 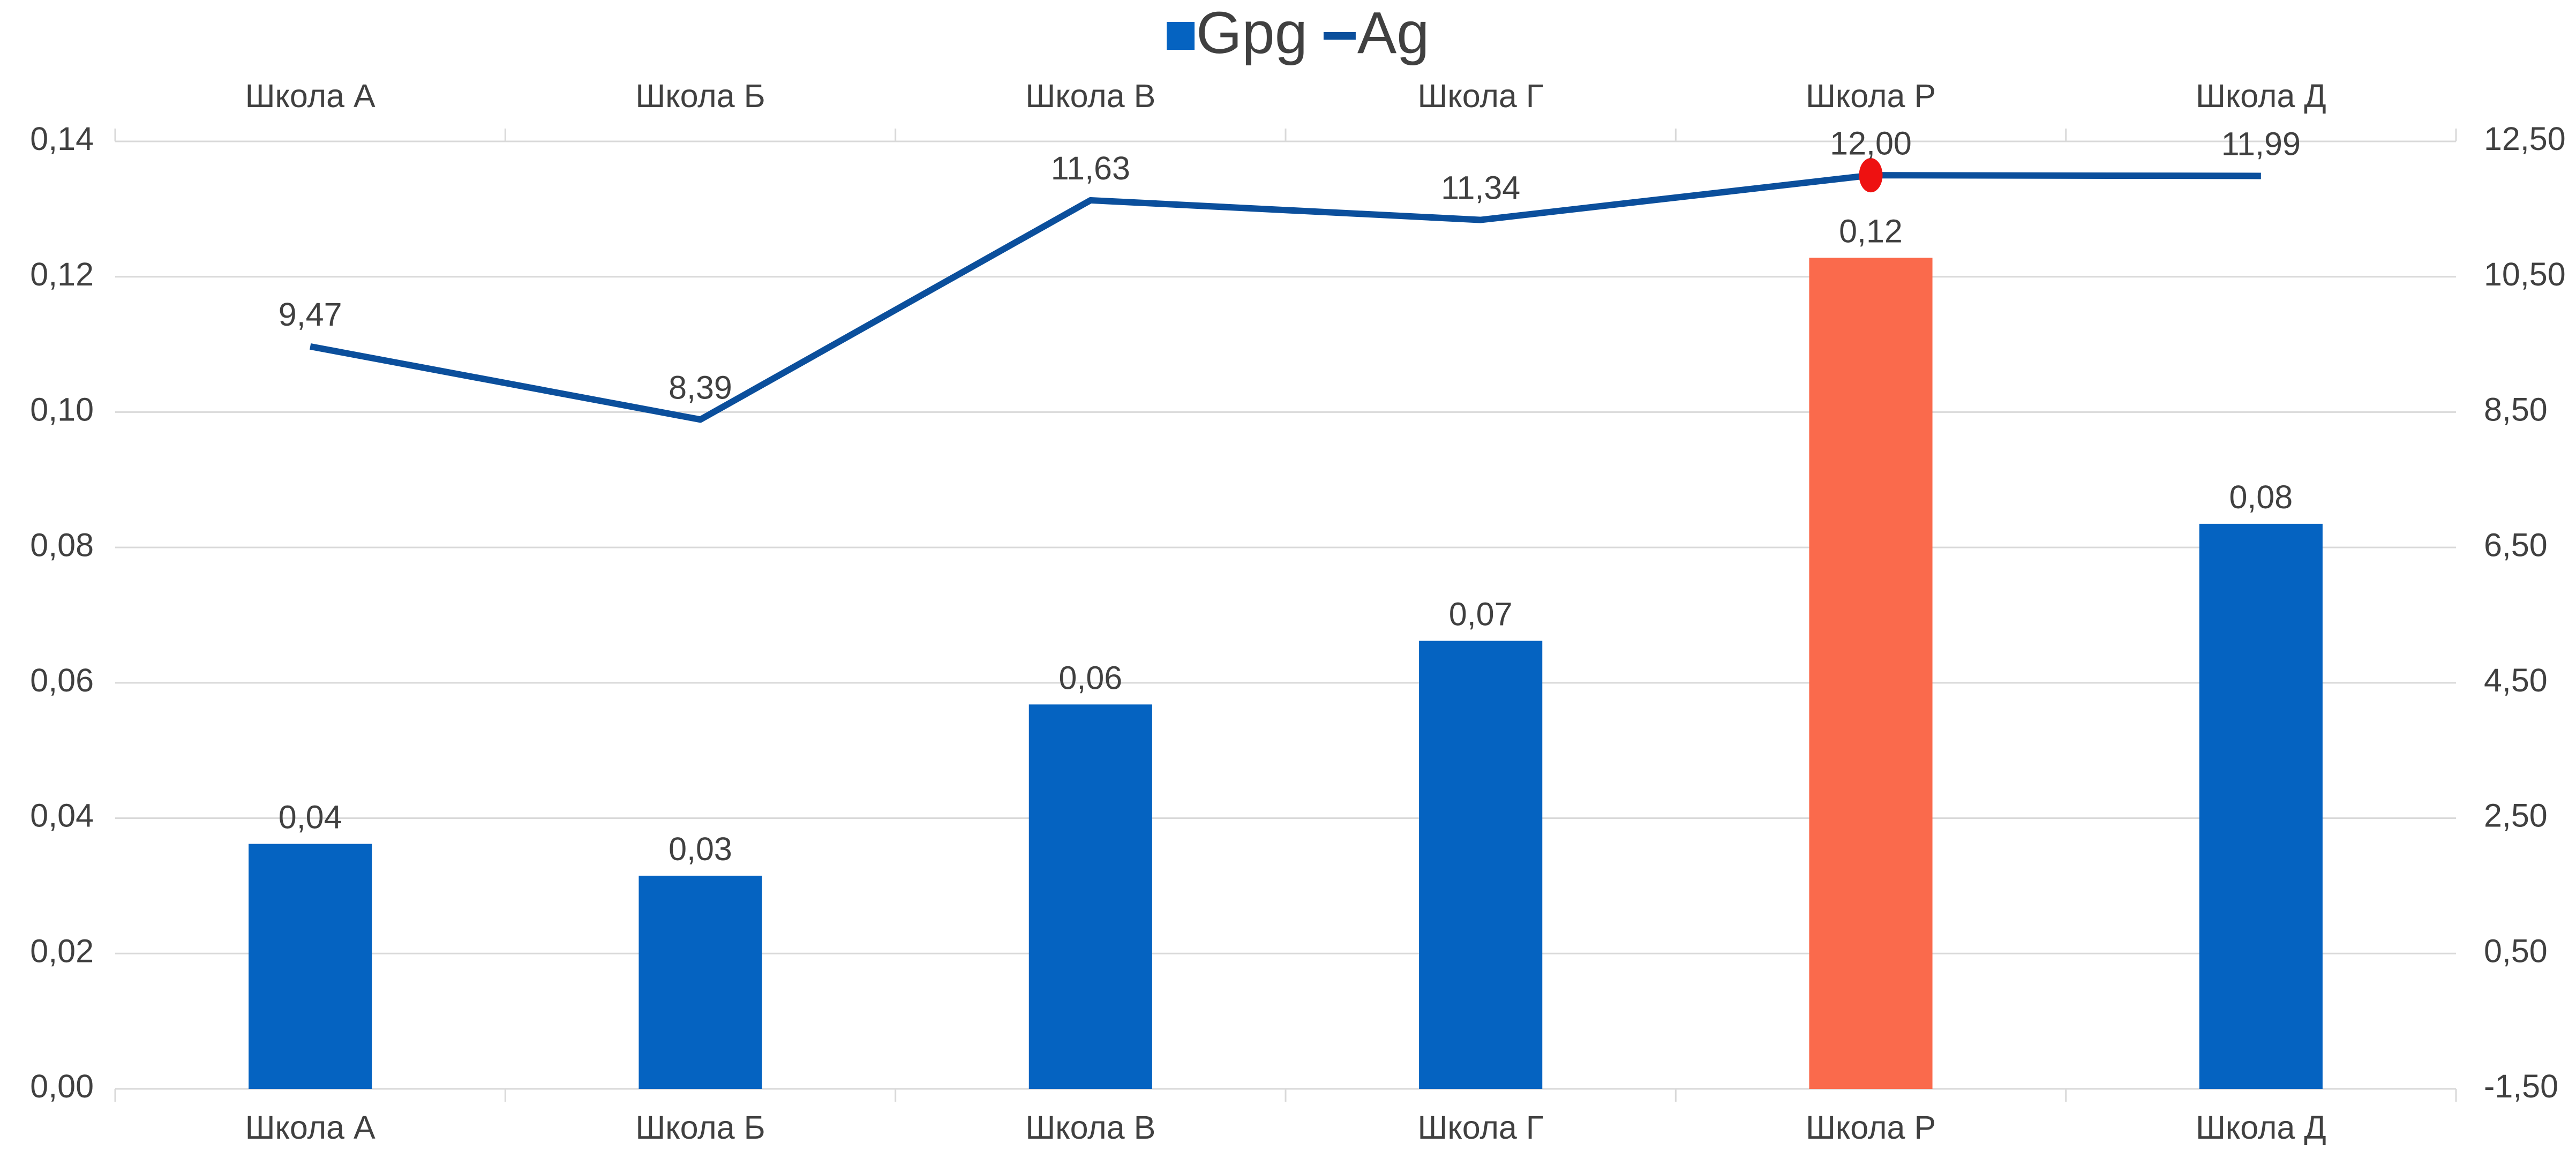 What do you see at coordinates (62, 950) in the screenshot?
I see `y-tick-label: 0,02` at bounding box center [62, 950].